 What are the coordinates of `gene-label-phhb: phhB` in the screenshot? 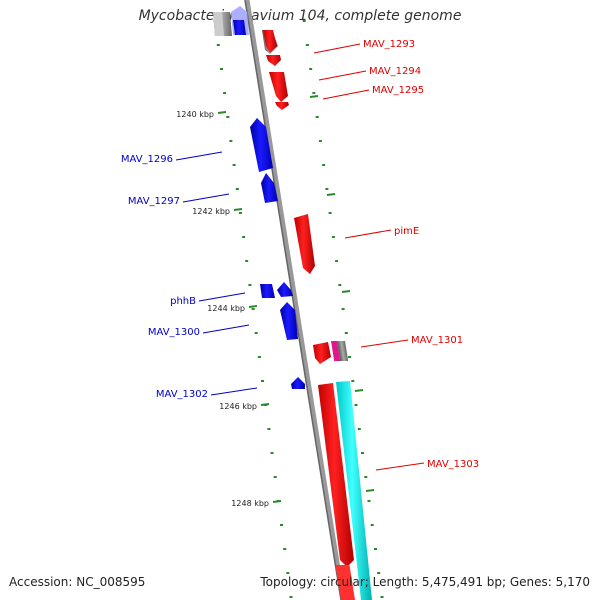 It's located at (183, 301).